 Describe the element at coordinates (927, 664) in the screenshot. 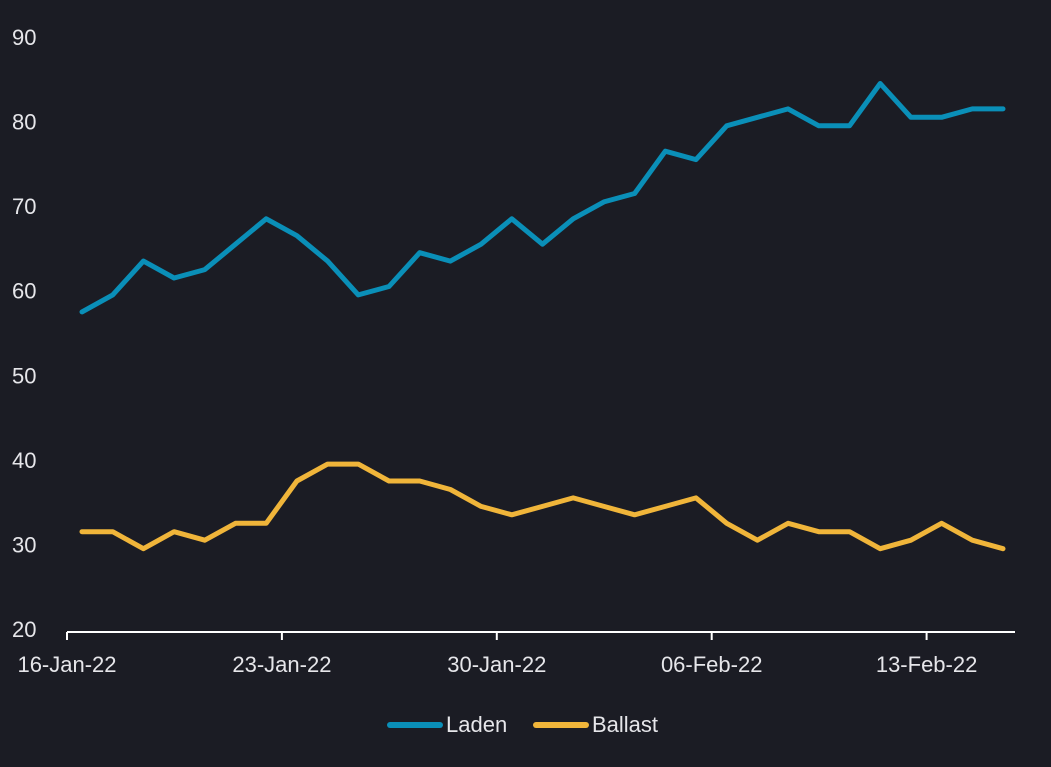

I see `x-tick-label: 13-Feb-22` at that location.